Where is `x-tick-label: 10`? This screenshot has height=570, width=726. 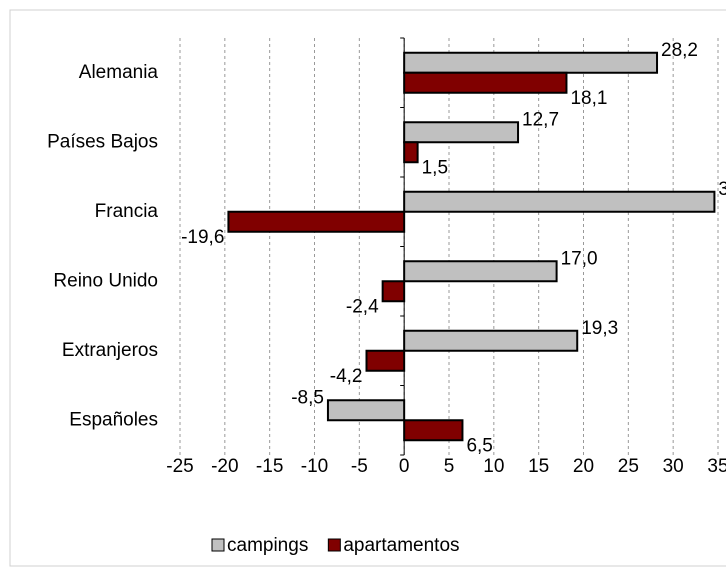 x-tick-label: 10 is located at coordinates (493, 466).